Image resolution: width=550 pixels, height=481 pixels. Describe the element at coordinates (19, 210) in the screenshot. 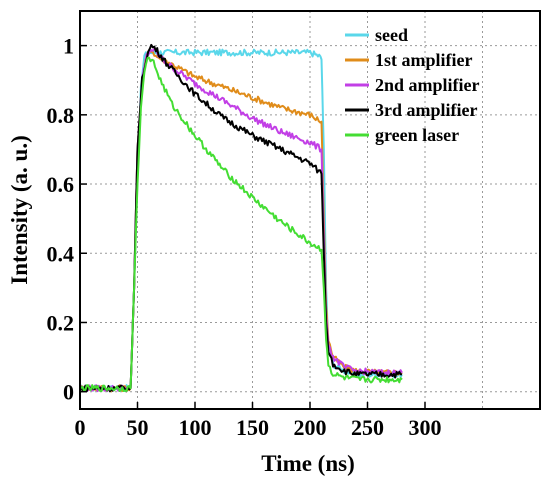

I see `y-axis-label: Intensity (a. u.)` at that location.